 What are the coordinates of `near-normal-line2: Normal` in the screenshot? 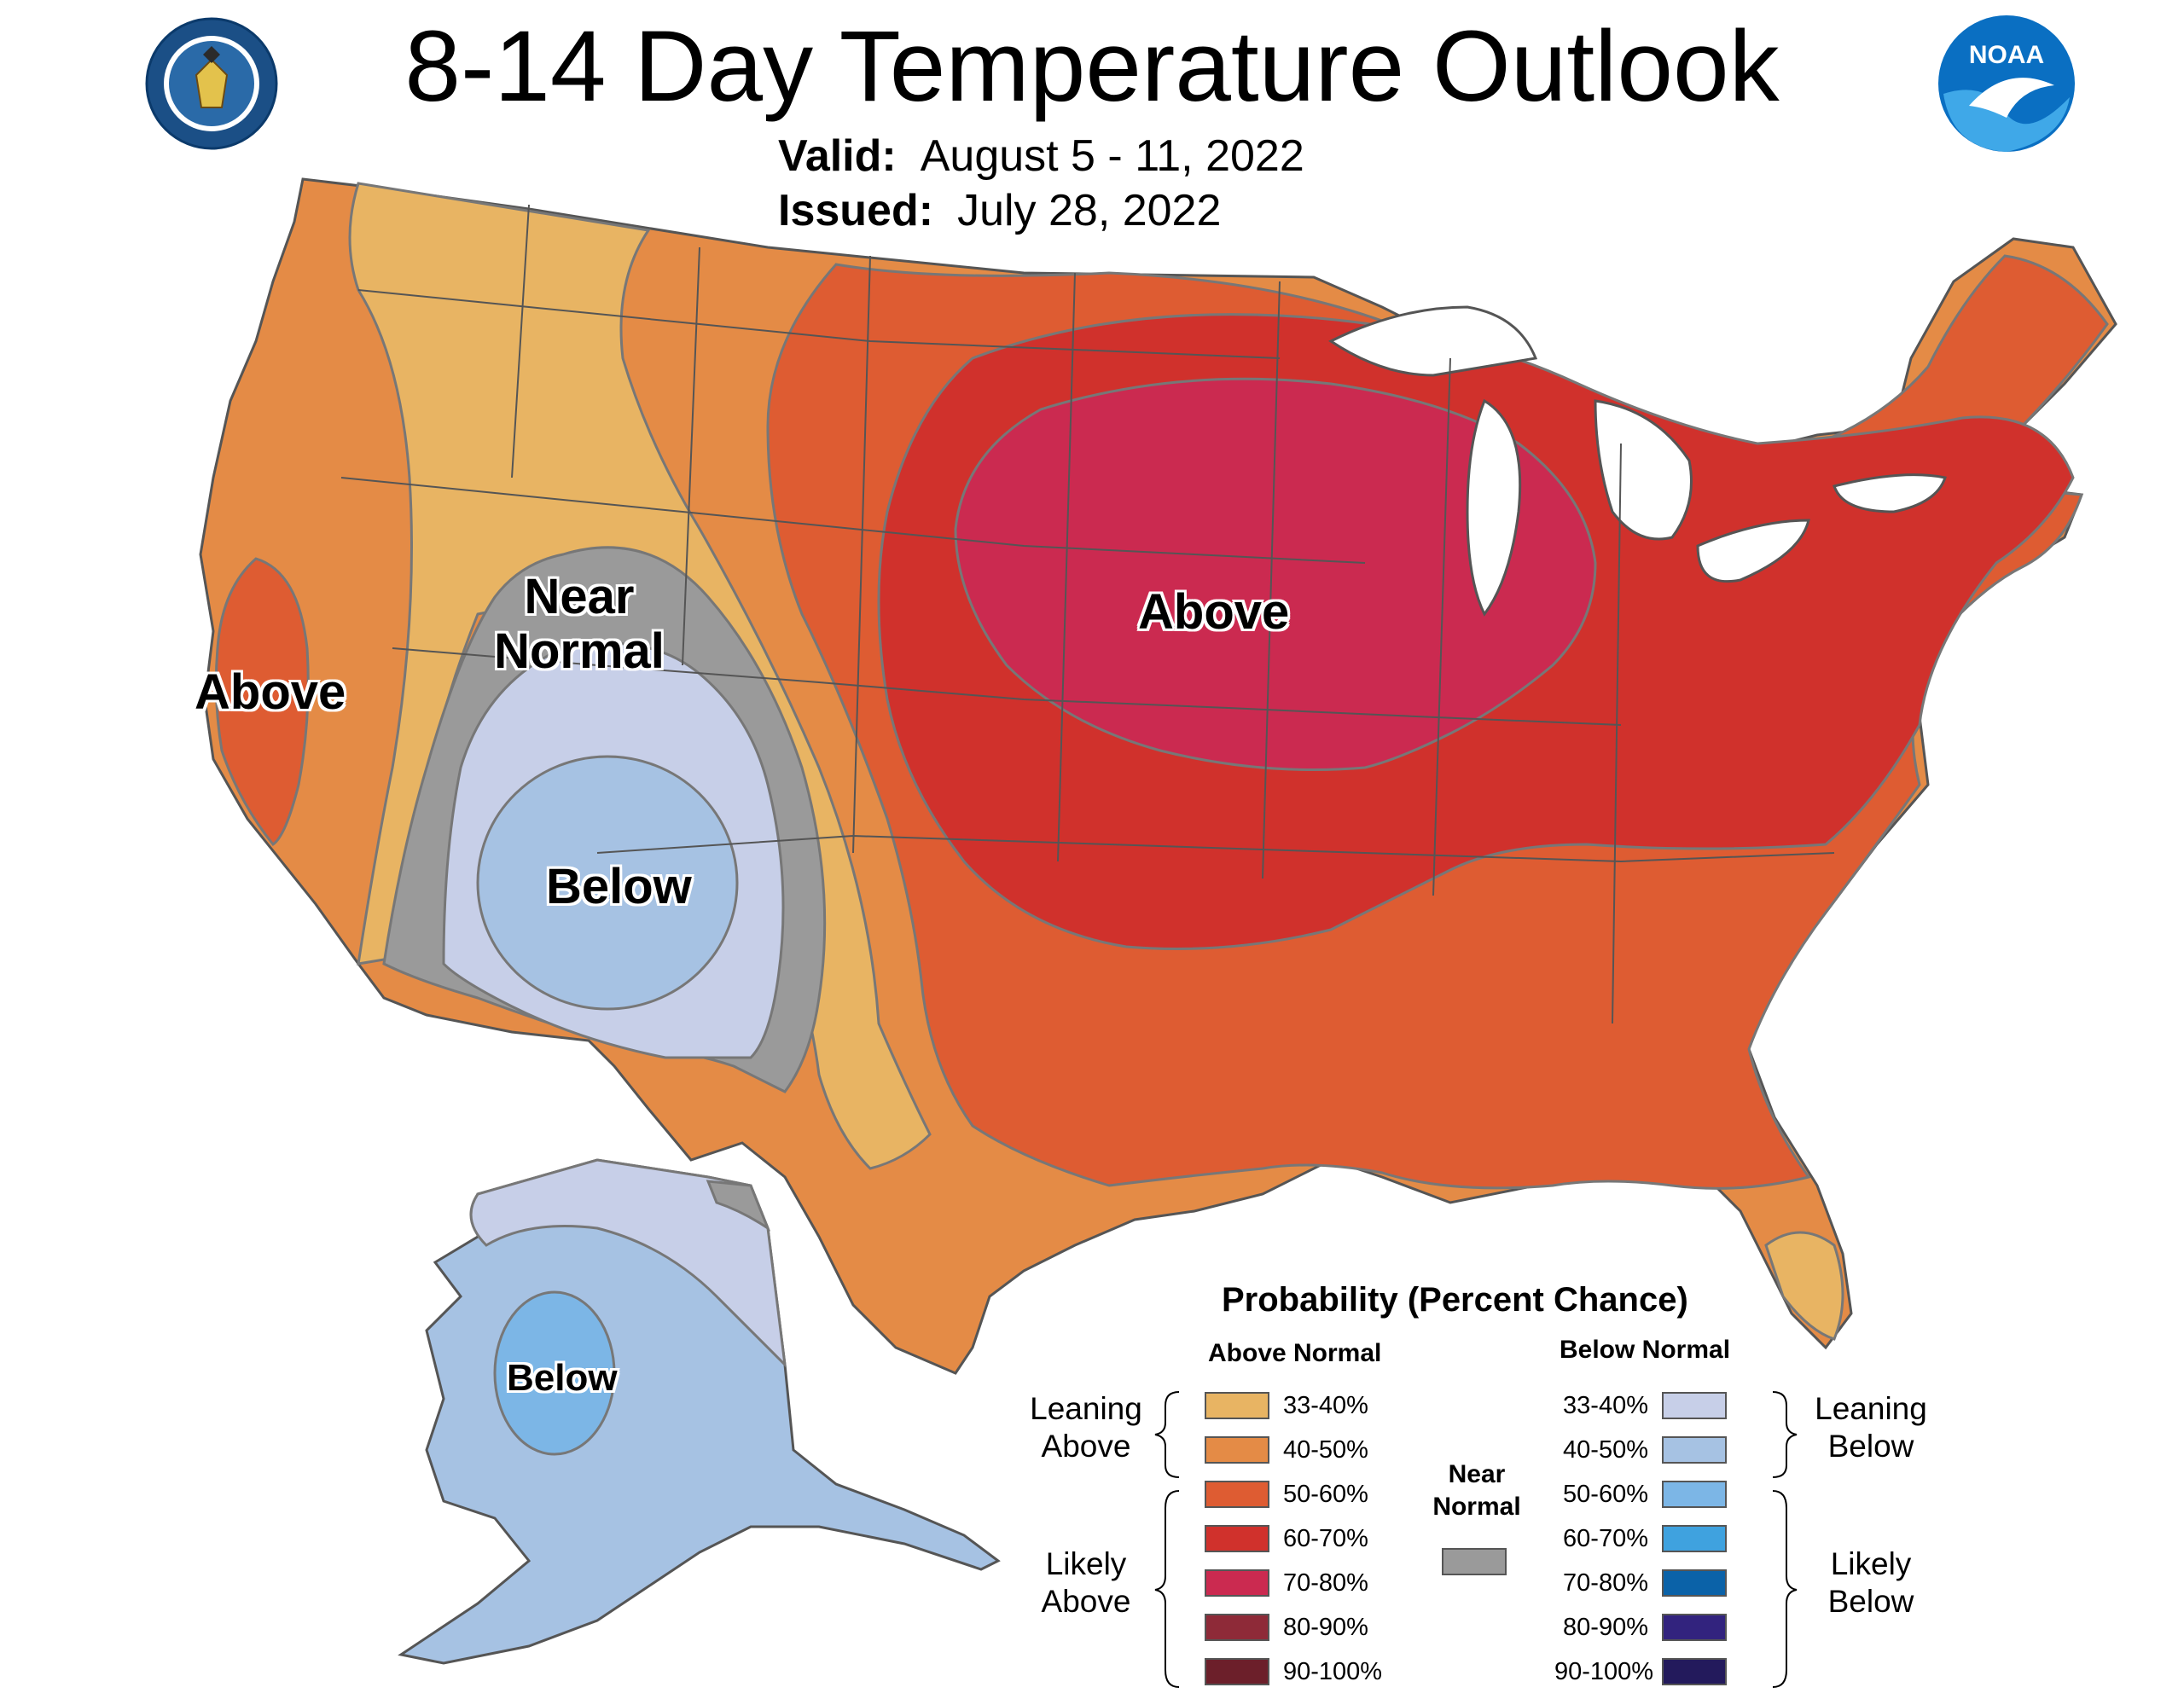 It's located at (580, 651).